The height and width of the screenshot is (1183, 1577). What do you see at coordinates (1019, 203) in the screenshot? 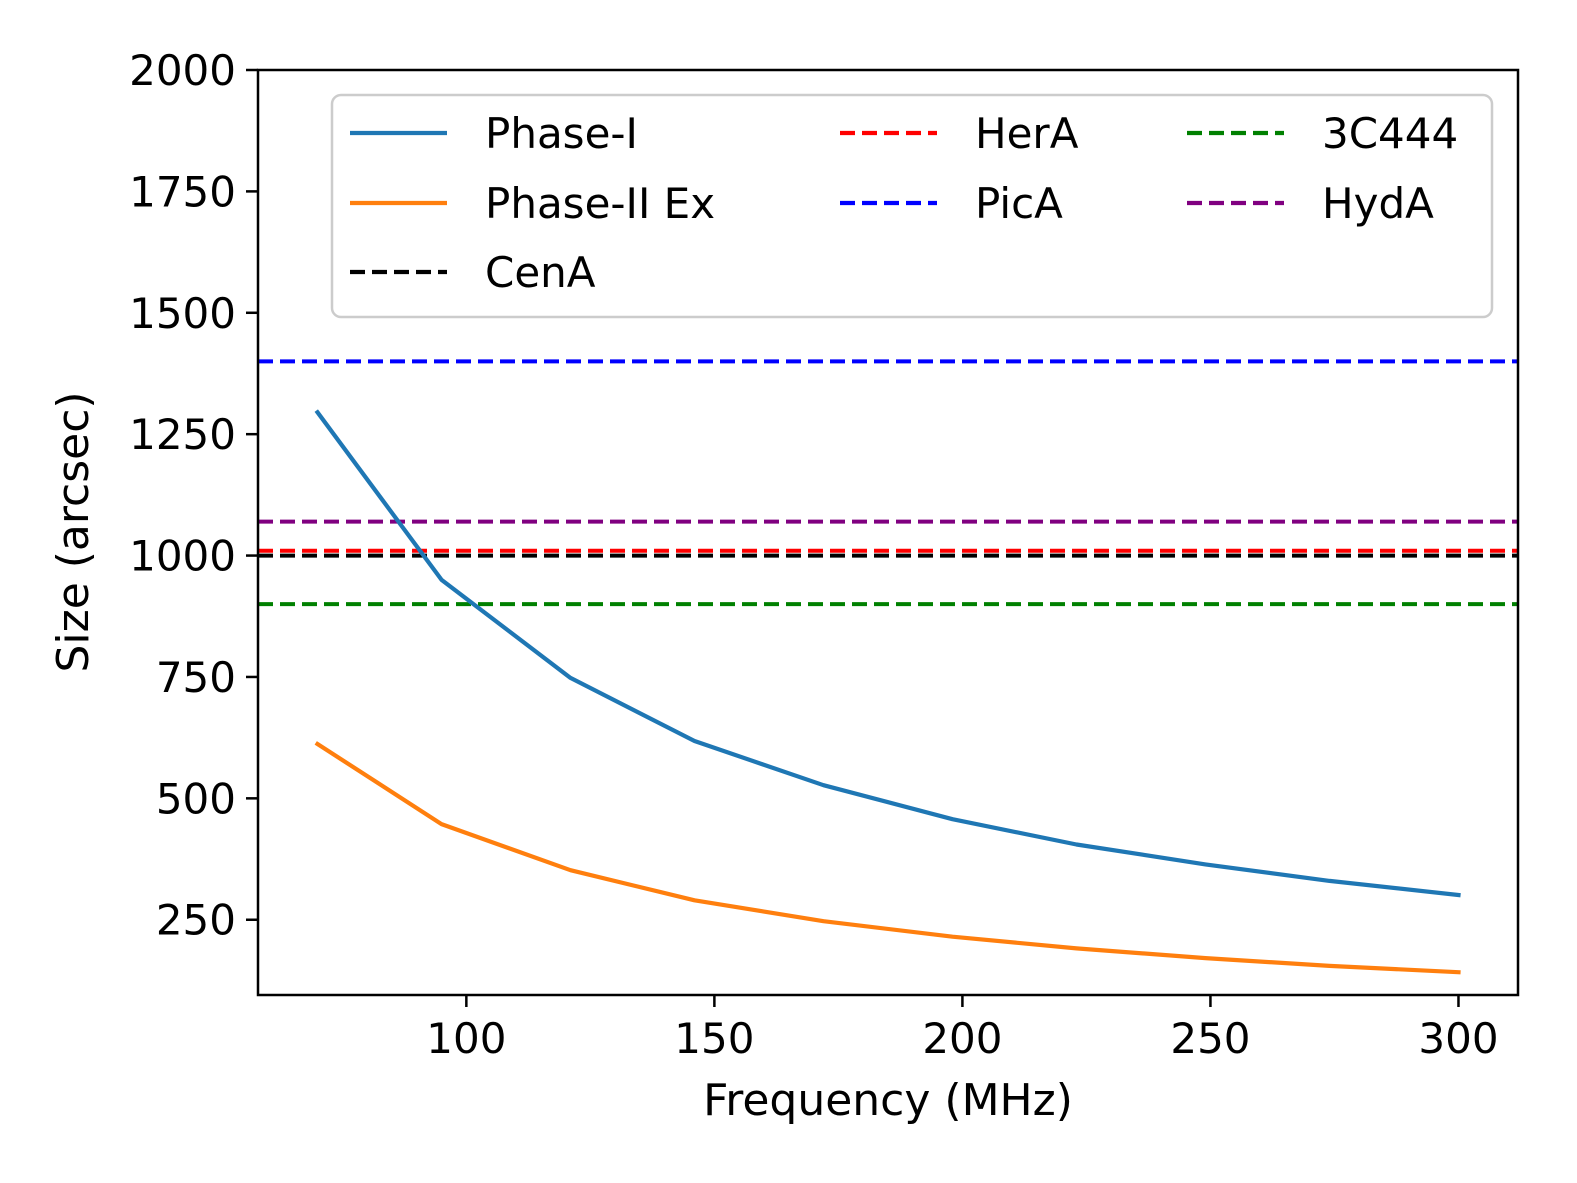
I see `legend-label: PicA` at bounding box center [1019, 203].